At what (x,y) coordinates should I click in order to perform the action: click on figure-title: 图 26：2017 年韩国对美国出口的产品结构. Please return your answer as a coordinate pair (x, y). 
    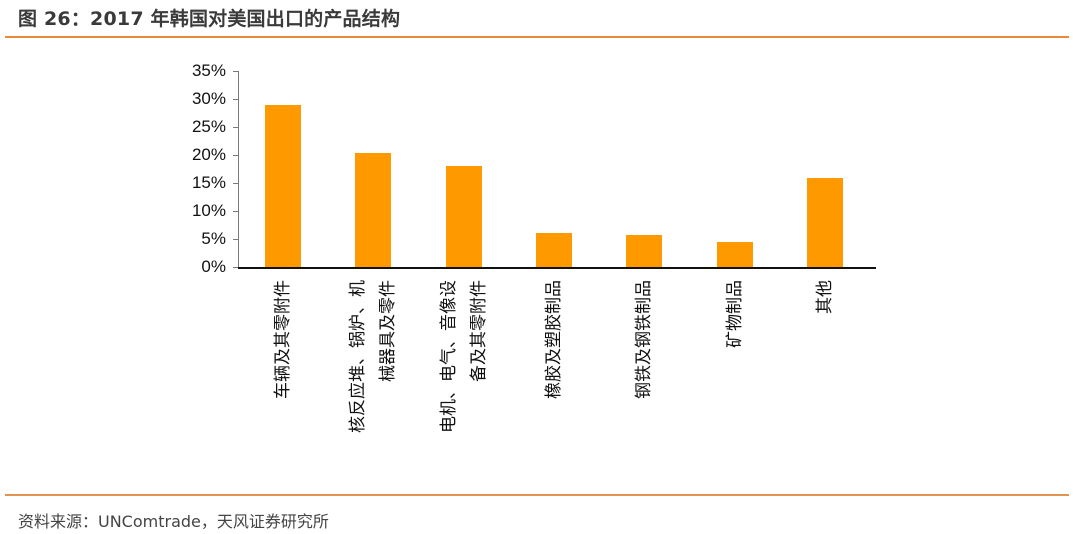
    Looking at the image, I should click on (209, 19).